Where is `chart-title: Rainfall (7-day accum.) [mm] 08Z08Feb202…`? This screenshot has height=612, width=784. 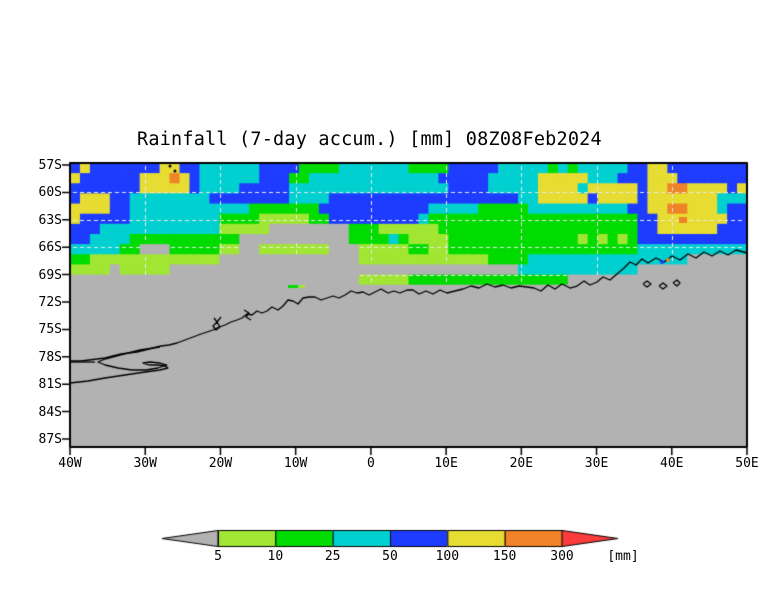
chart-title: Rainfall (7-day accum.) [mm] 08Z08Feb202… is located at coordinates (369, 139).